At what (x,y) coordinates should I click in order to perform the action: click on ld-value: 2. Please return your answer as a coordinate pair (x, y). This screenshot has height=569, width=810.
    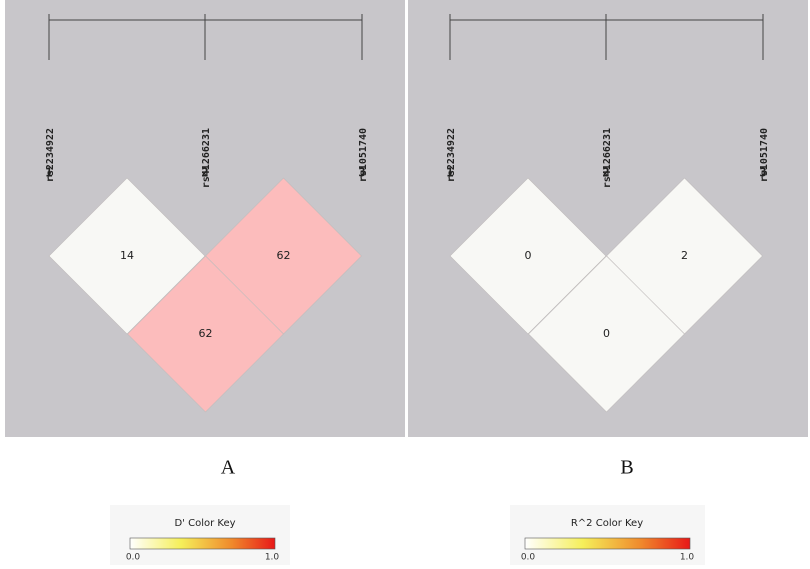
    Looking at the image, I should click on (684, 255).